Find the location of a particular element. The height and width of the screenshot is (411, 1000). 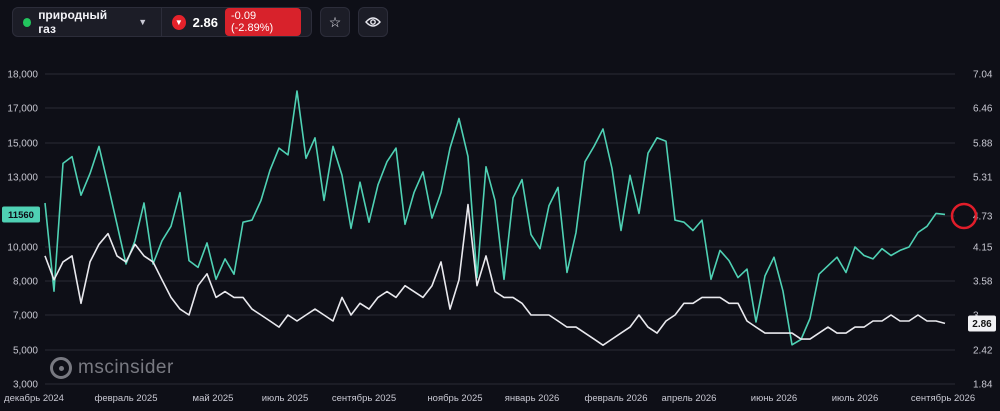

y-left-tick-label: 17,000 is located at coordinates (22, 109).